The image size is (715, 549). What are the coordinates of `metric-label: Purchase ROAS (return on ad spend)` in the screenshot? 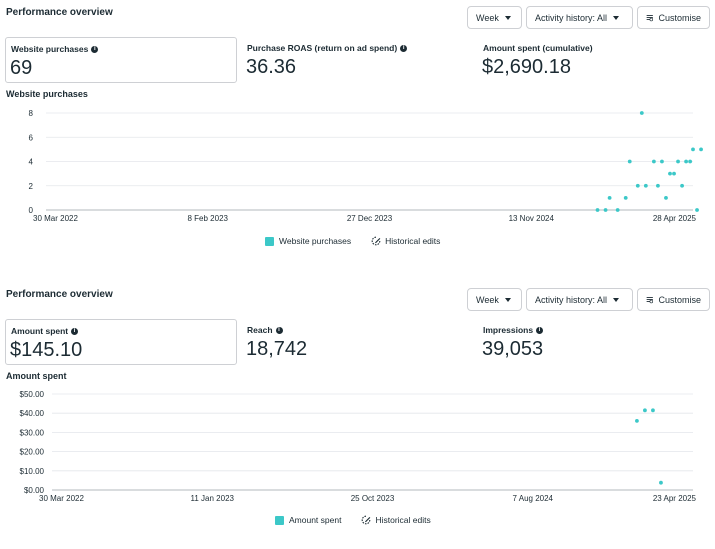 It's located at (322, 48).